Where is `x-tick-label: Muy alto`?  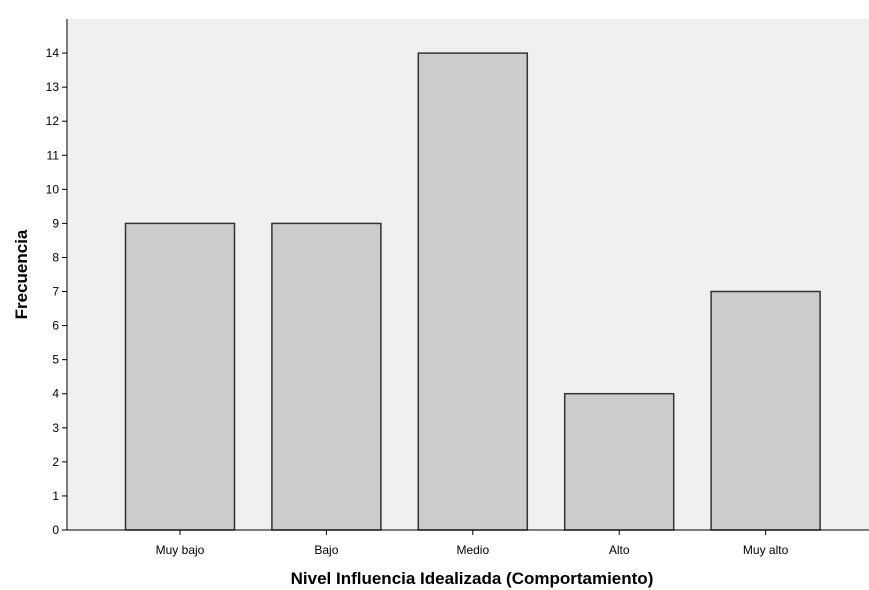 x-tick-label: Muy alto is located at coordinates (766, 550).